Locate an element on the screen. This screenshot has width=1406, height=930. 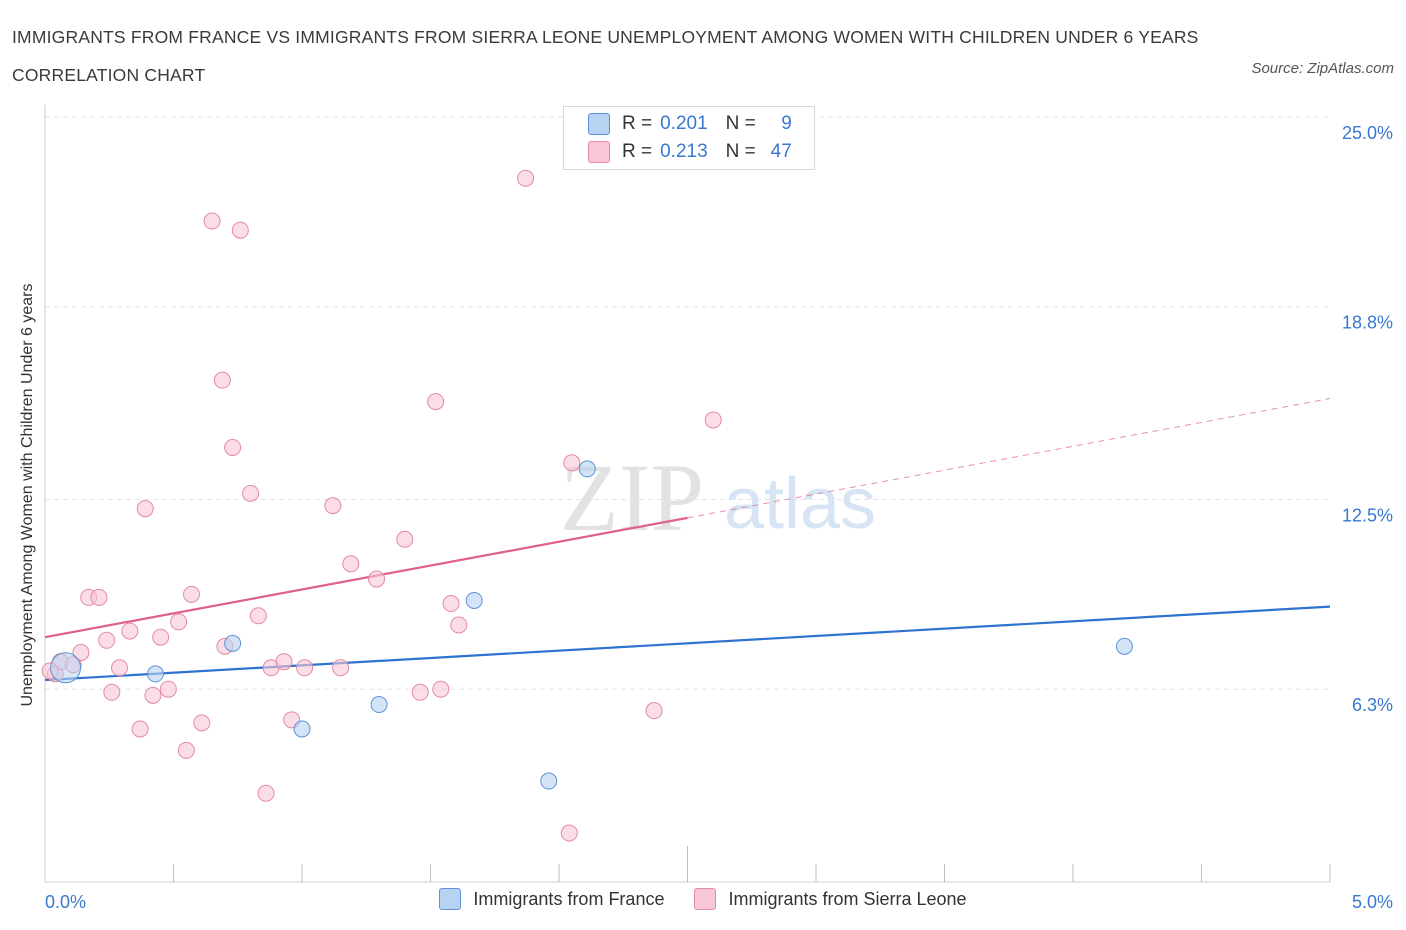
x-tick-label: 5.0% is located at coordinates (1372, 902).